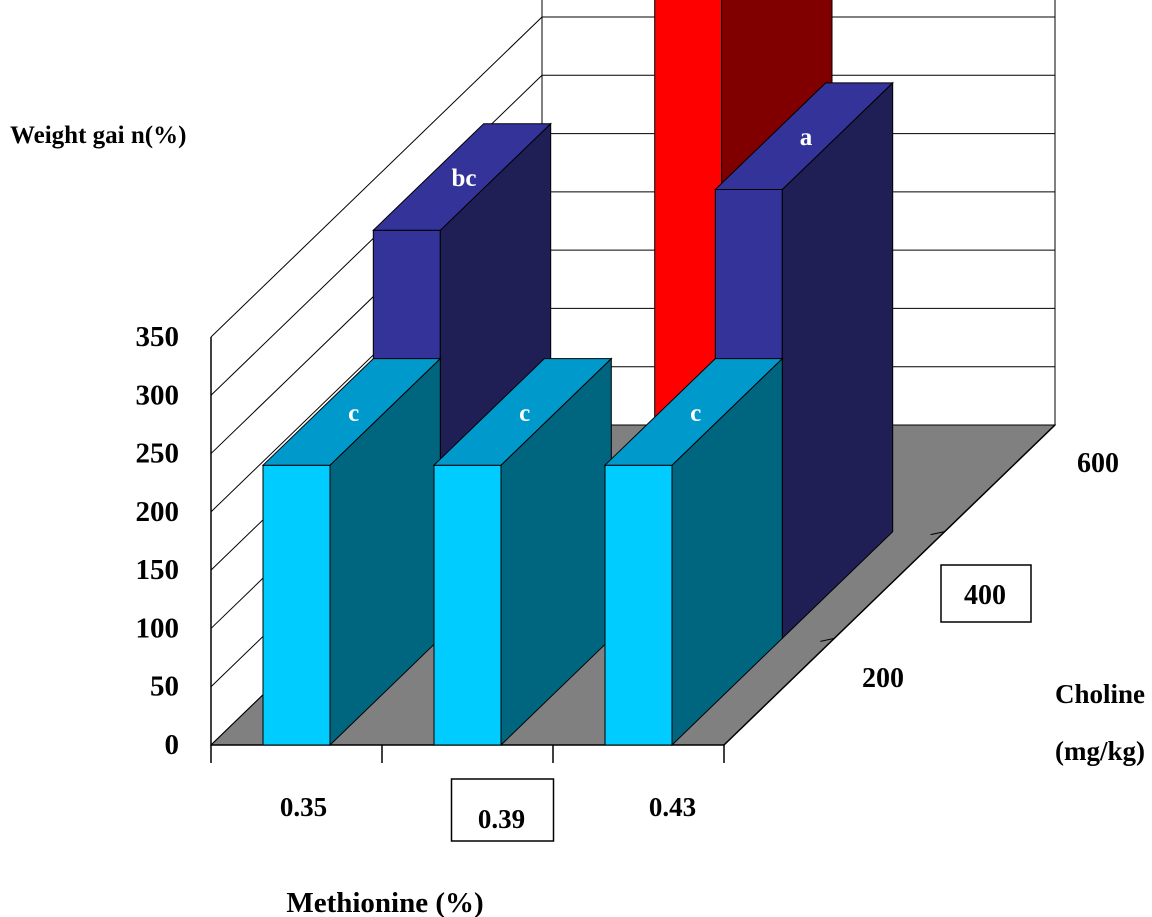  Describe the element at coordinates (883, 678) in the screenshot. I see `z-tick-label: 200` at that location.